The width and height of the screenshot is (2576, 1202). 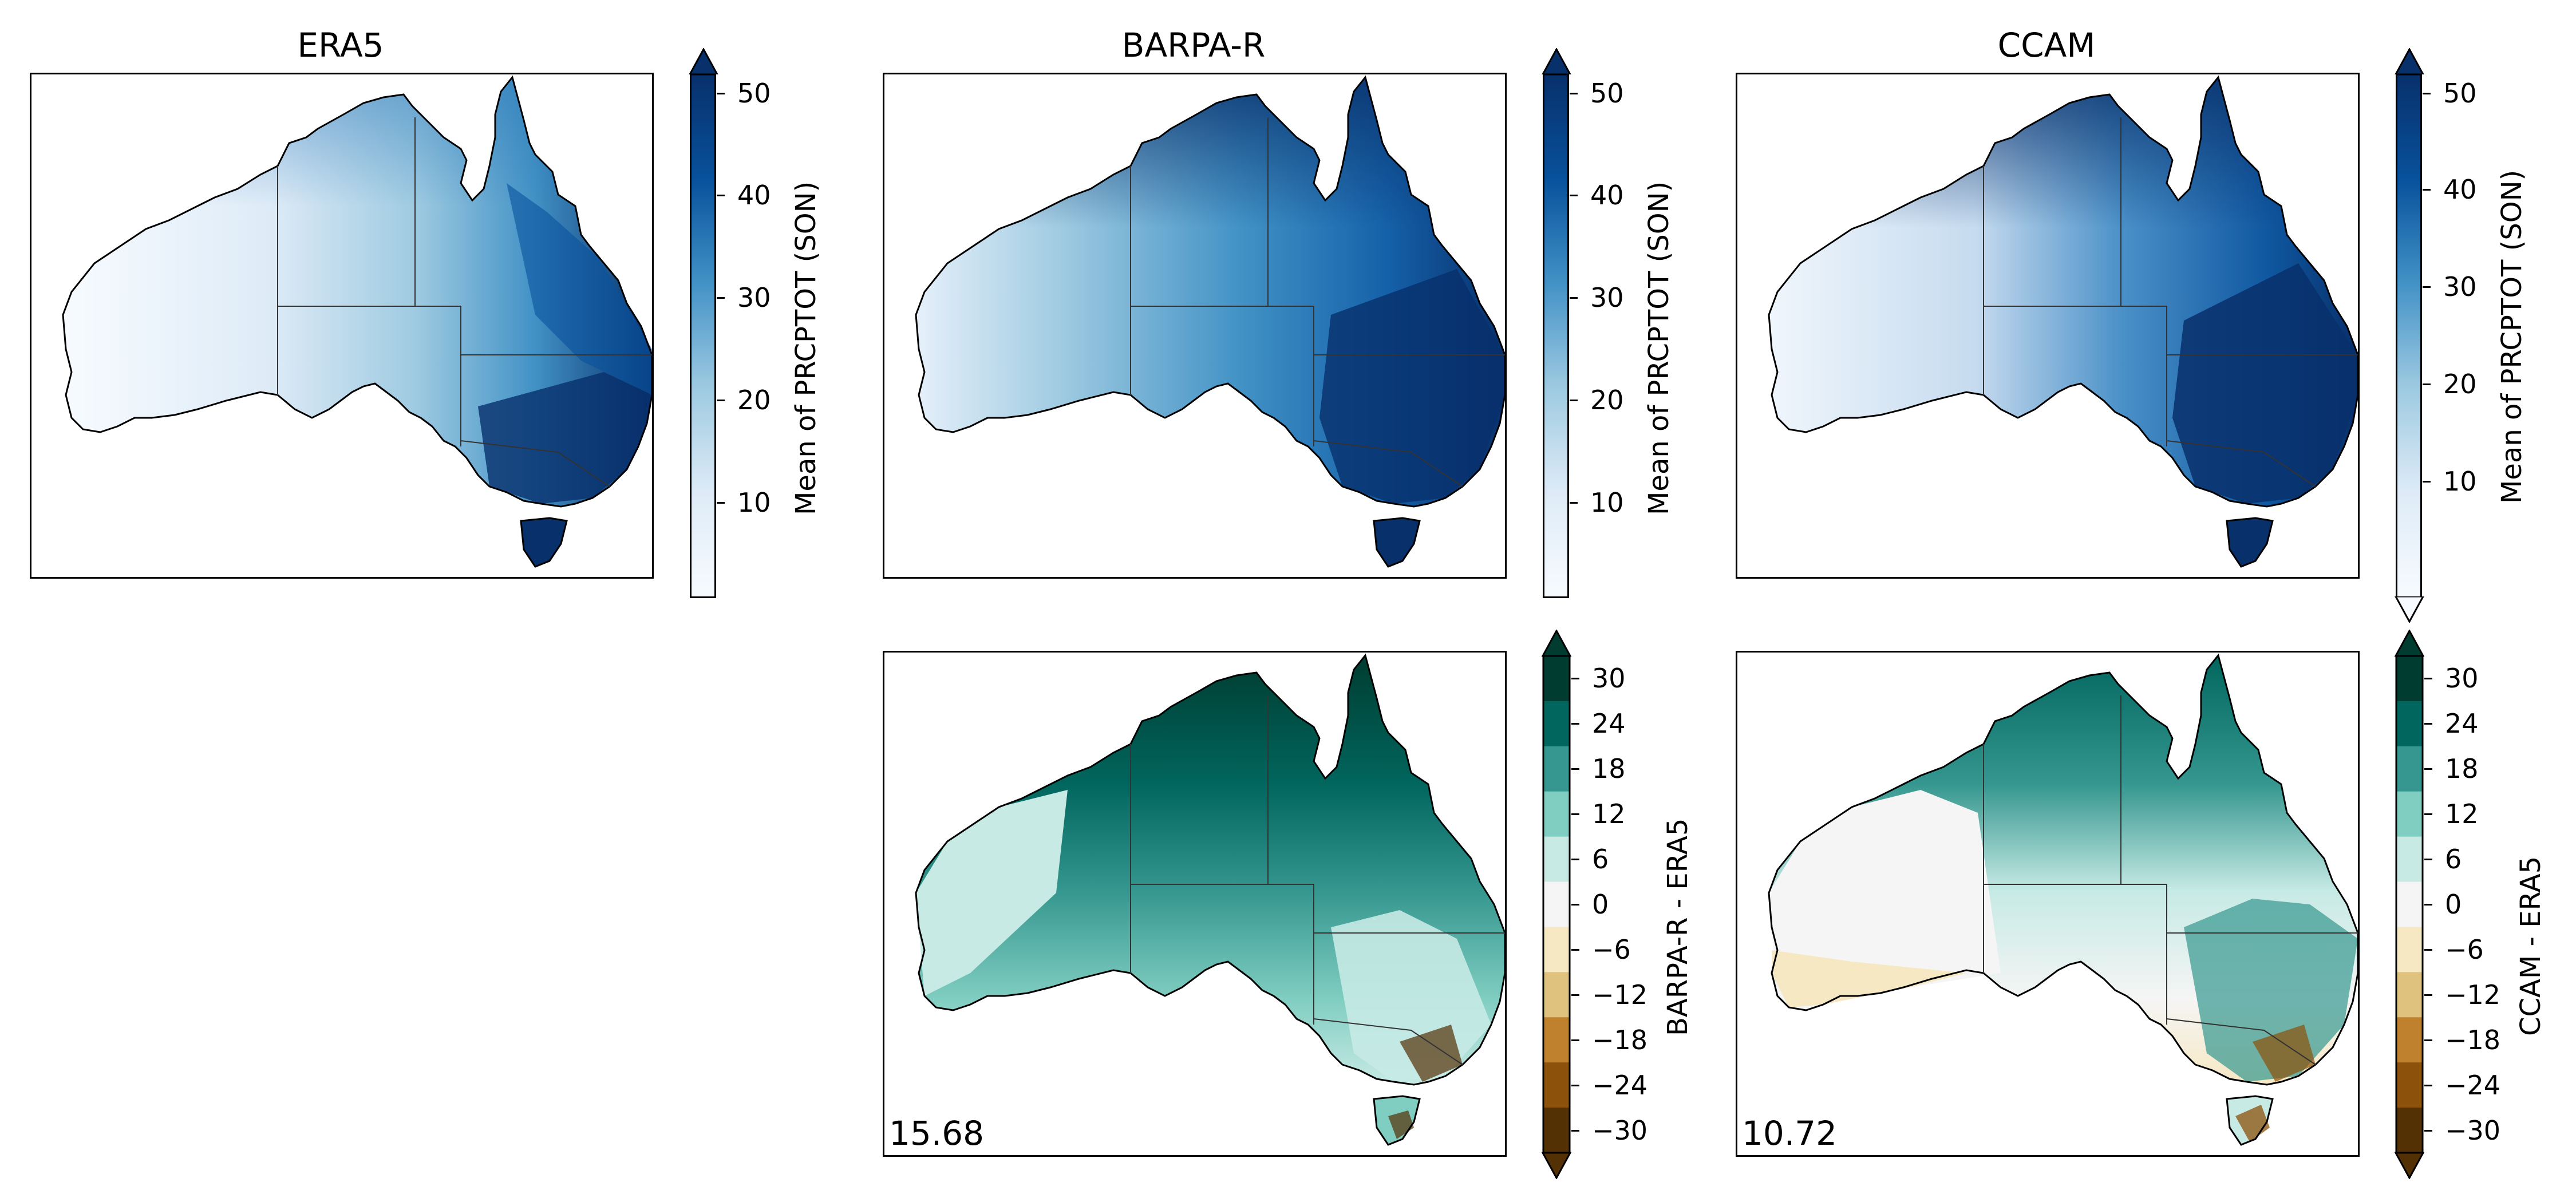 What do you see at coordinates (1678, 927) in the screenshot?
I see `colorbar-label: BARPA-R - ERA5` at bounding box center [1678, 927].